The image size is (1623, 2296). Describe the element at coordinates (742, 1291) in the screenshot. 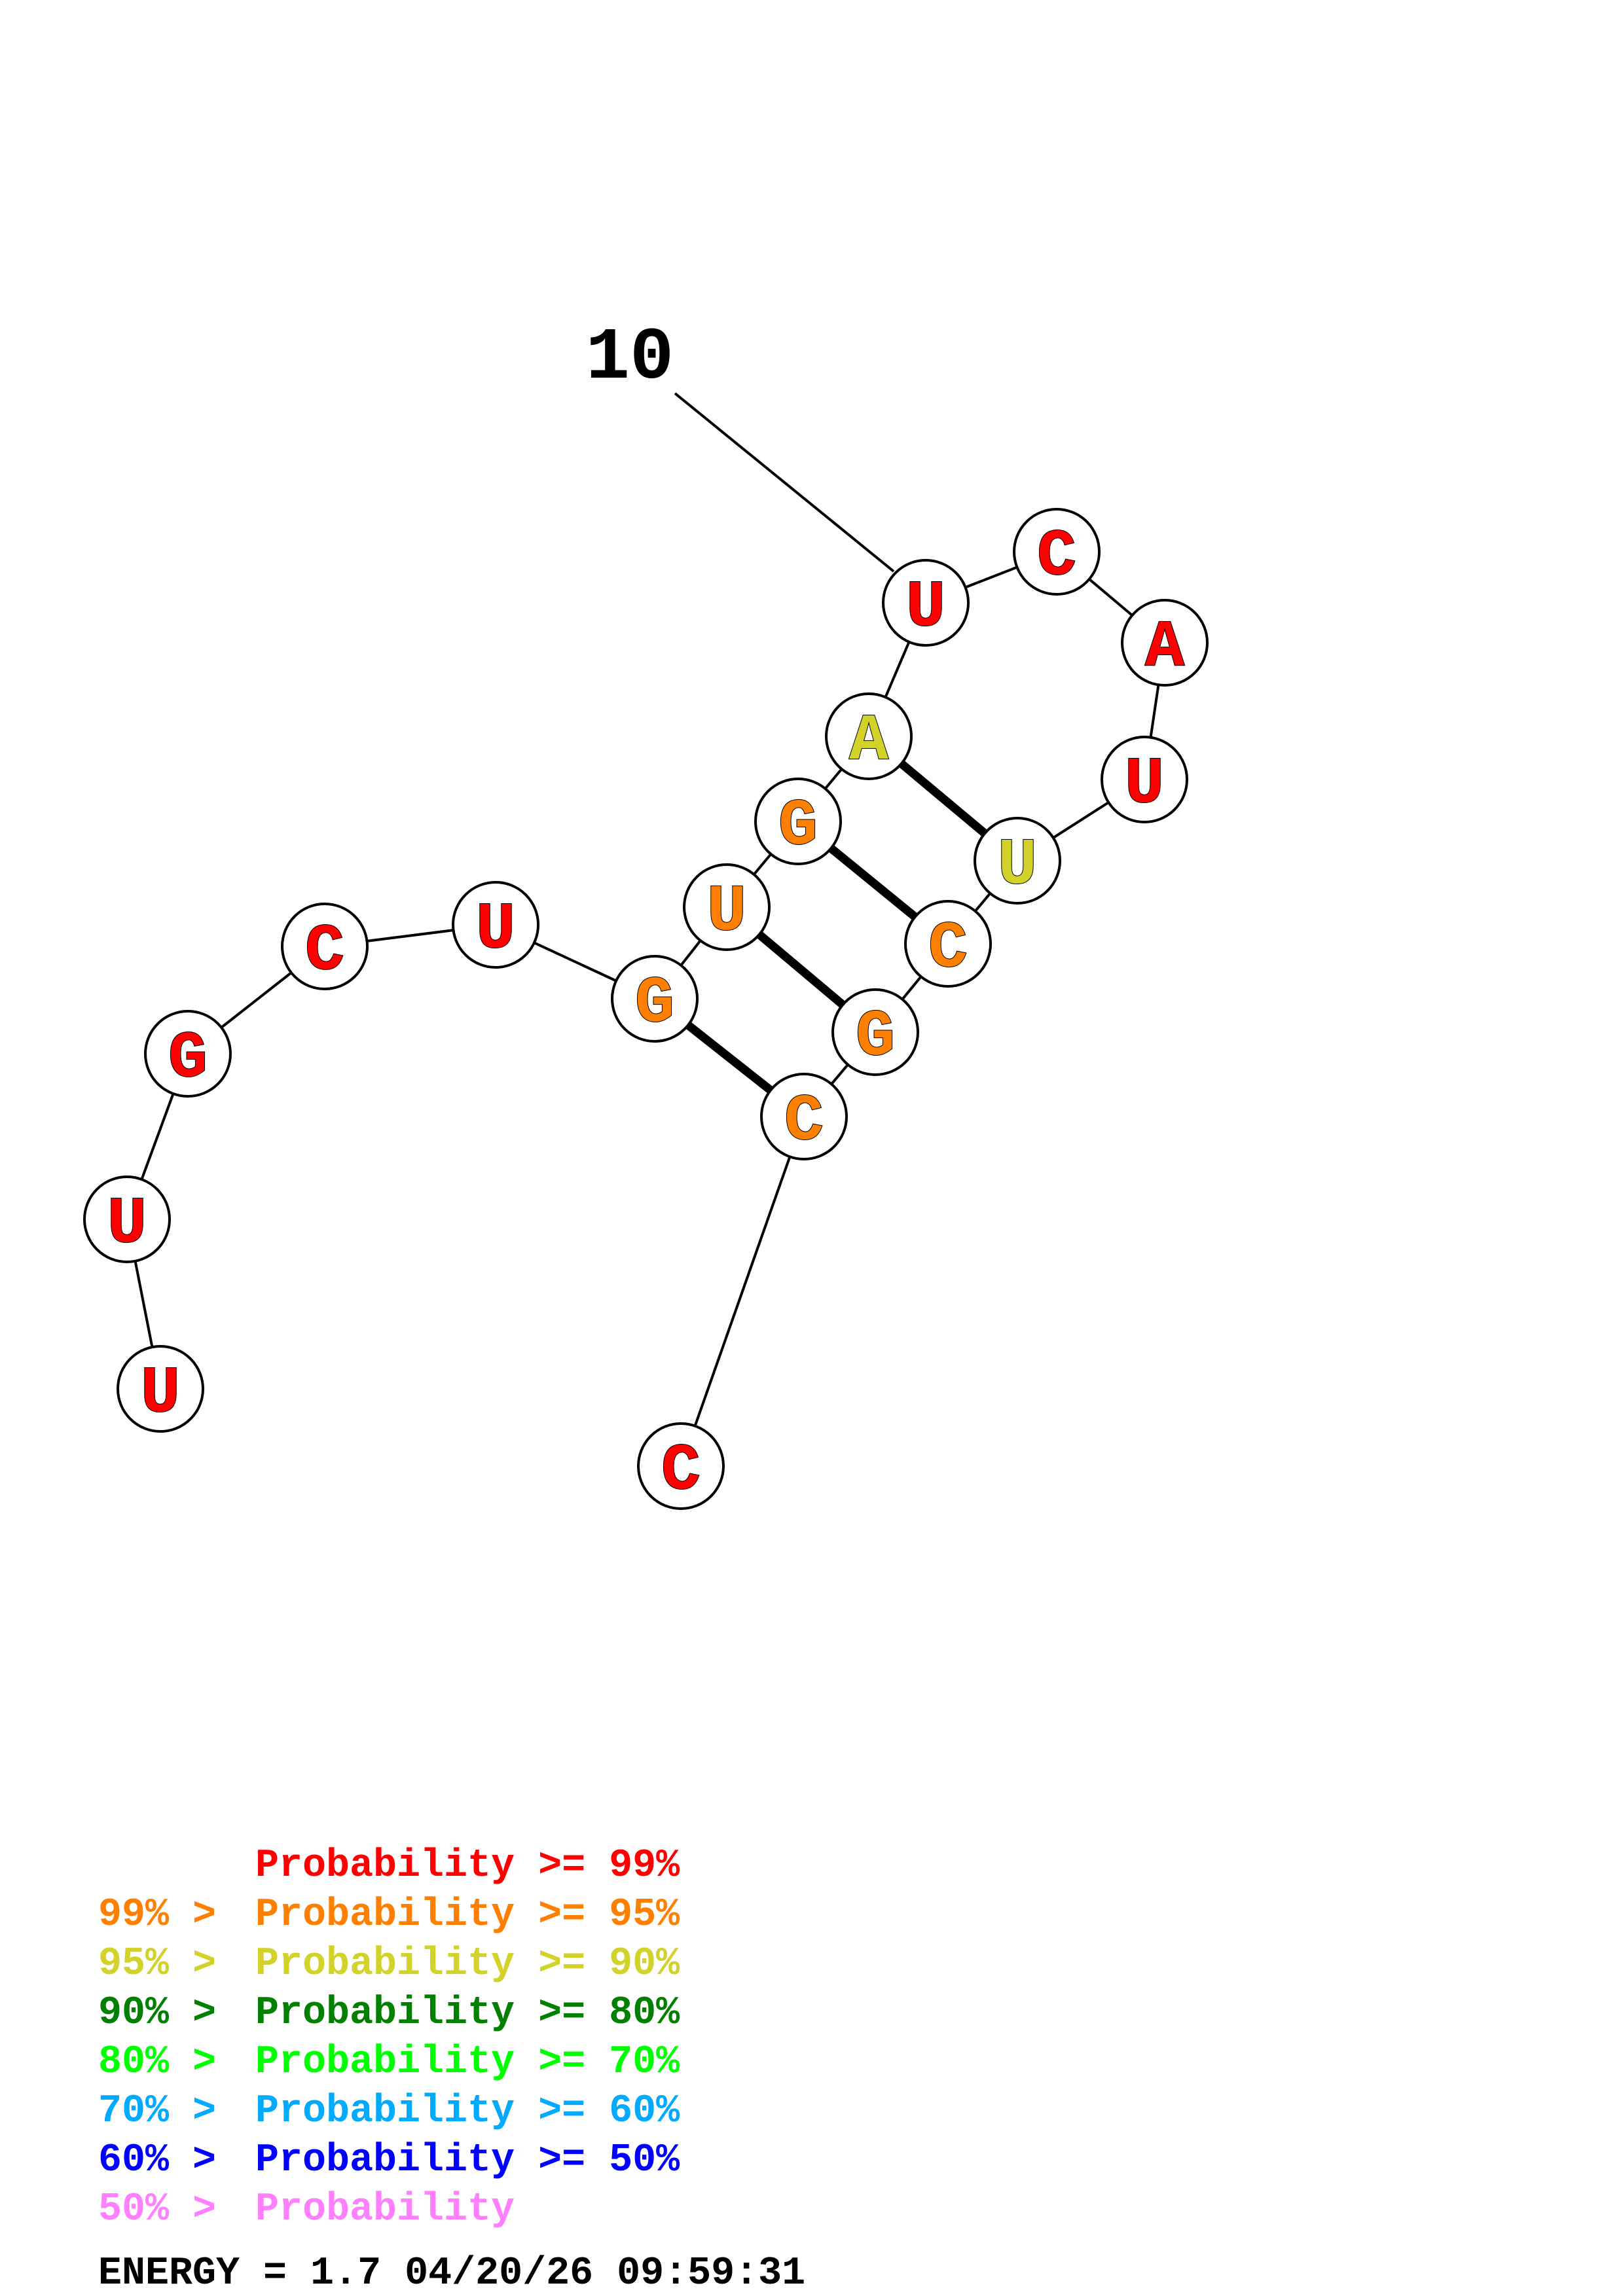

I see `backbone-link` at that location.